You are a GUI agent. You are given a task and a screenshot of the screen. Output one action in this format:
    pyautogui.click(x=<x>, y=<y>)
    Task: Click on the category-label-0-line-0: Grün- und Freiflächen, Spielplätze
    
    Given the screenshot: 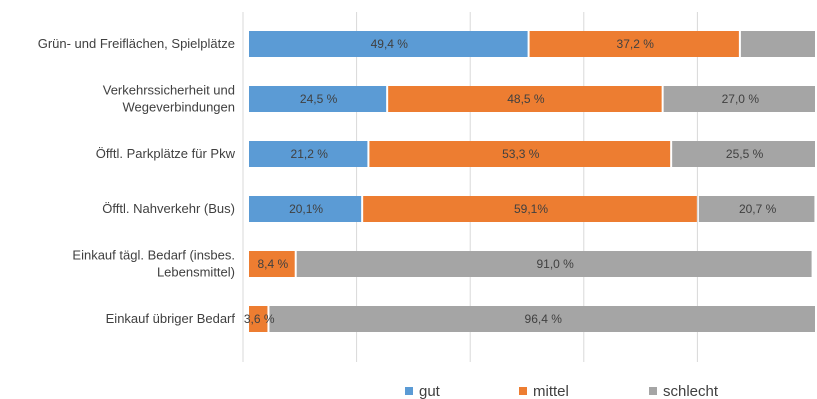 What is the action you would take?
    pyautogui.click(x=136, y=43)
    